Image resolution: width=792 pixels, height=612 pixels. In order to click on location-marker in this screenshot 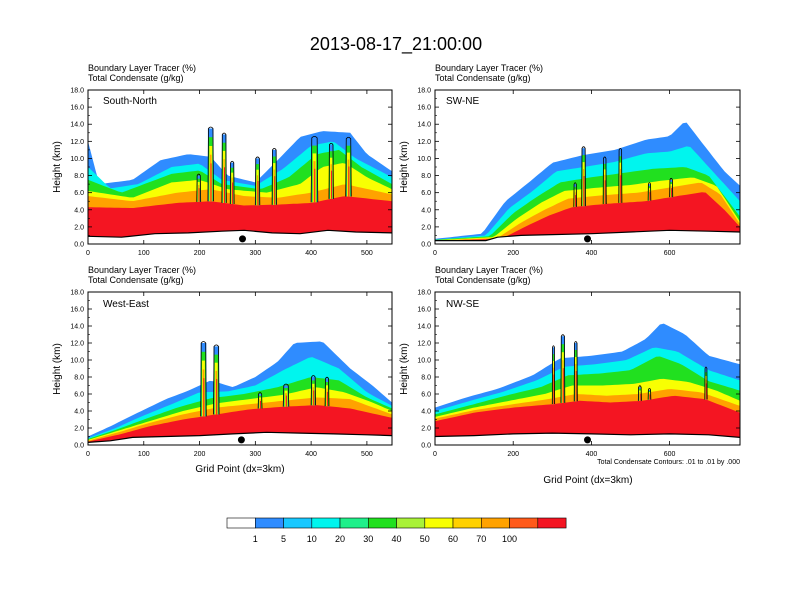, I will do `click(587, 239)`.